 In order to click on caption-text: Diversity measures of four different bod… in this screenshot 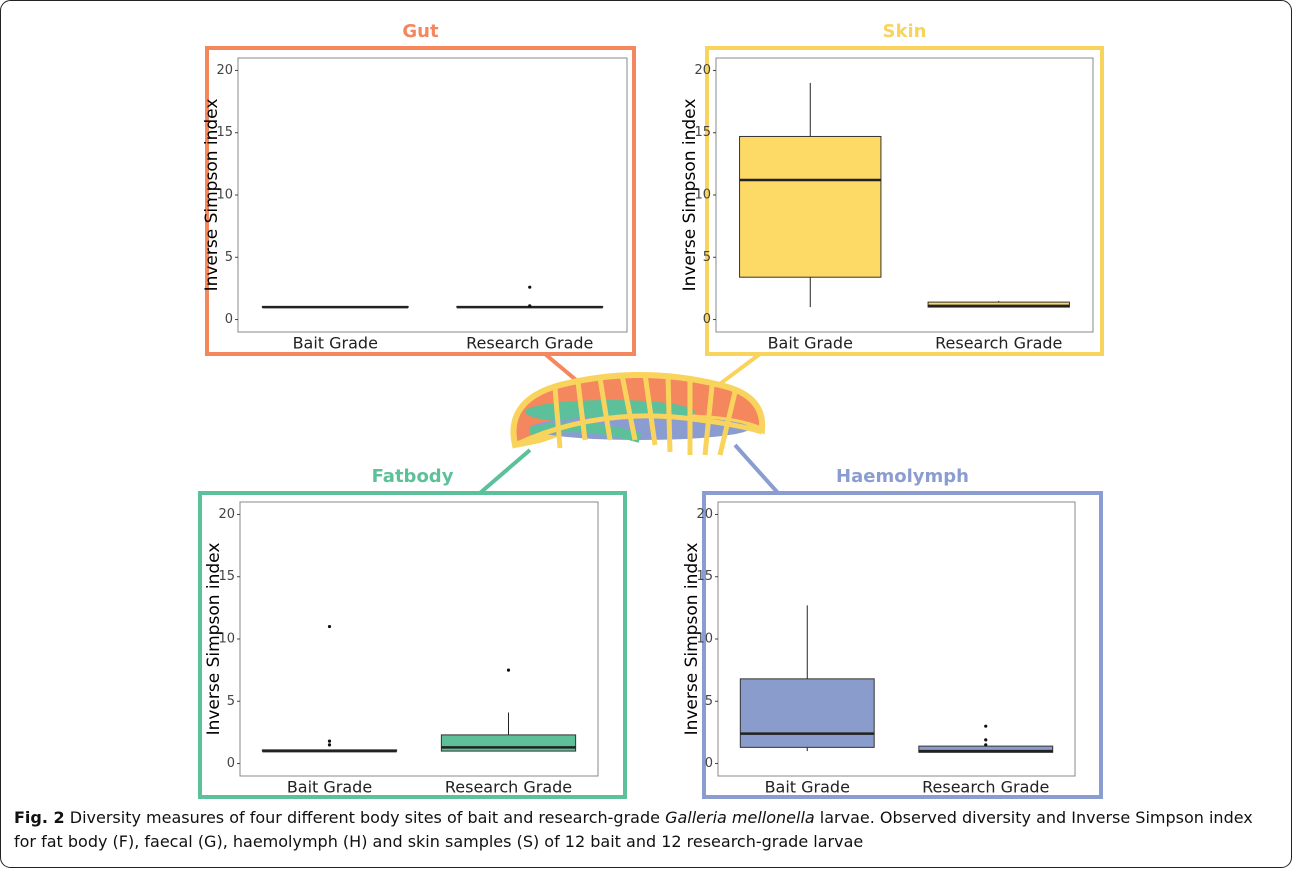, I will do `click(364, 817)`.